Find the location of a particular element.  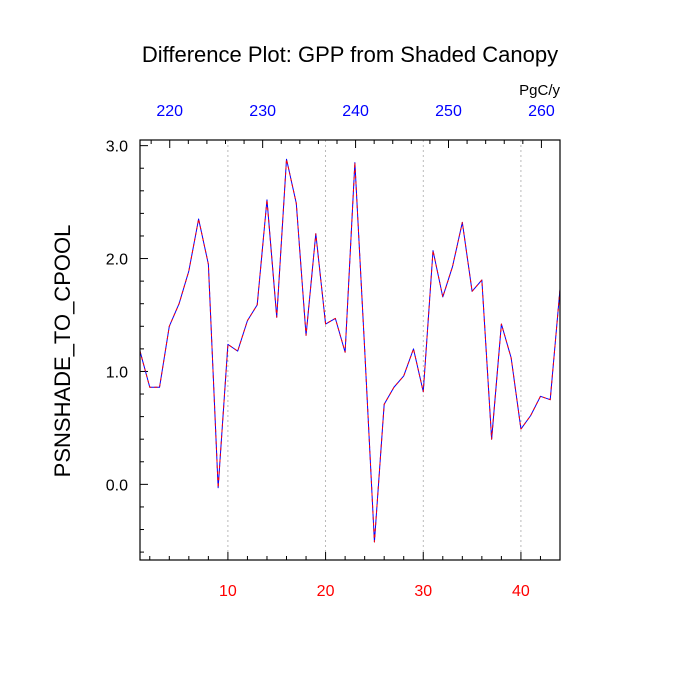

top-tick-label: 250 is located at coordinates (448, 111).